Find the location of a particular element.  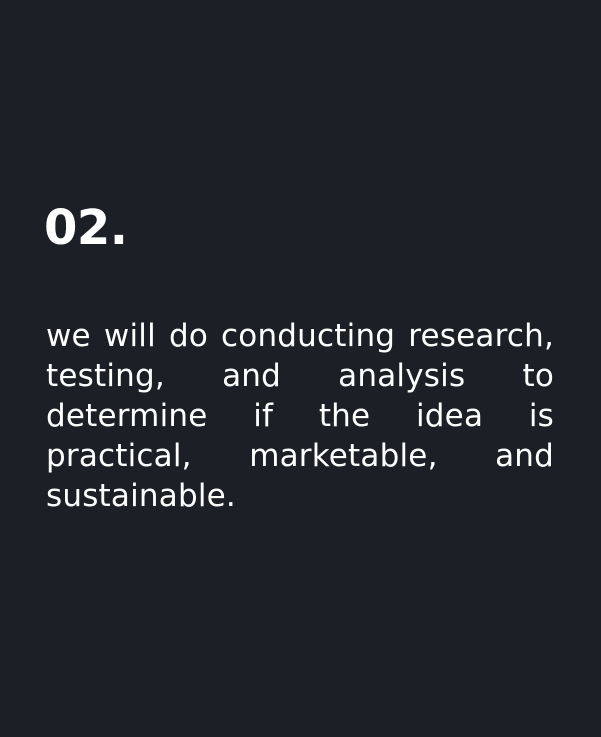

step-number: 02. is located at coordinates (86, 228).